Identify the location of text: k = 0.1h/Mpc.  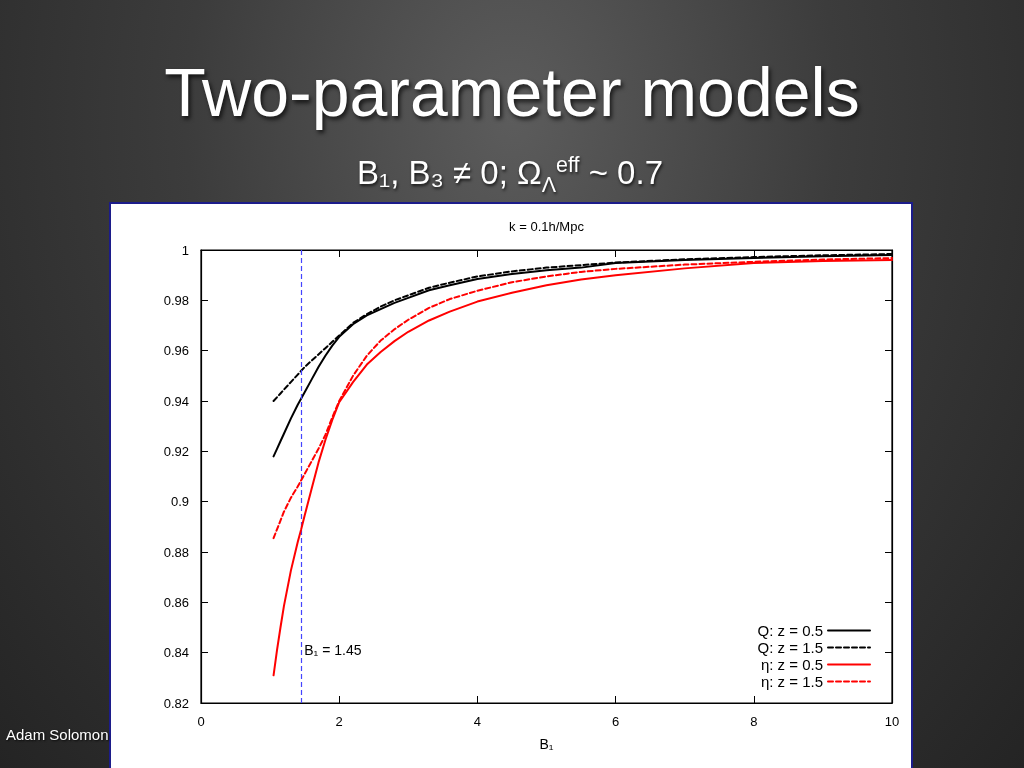
(547, 226).